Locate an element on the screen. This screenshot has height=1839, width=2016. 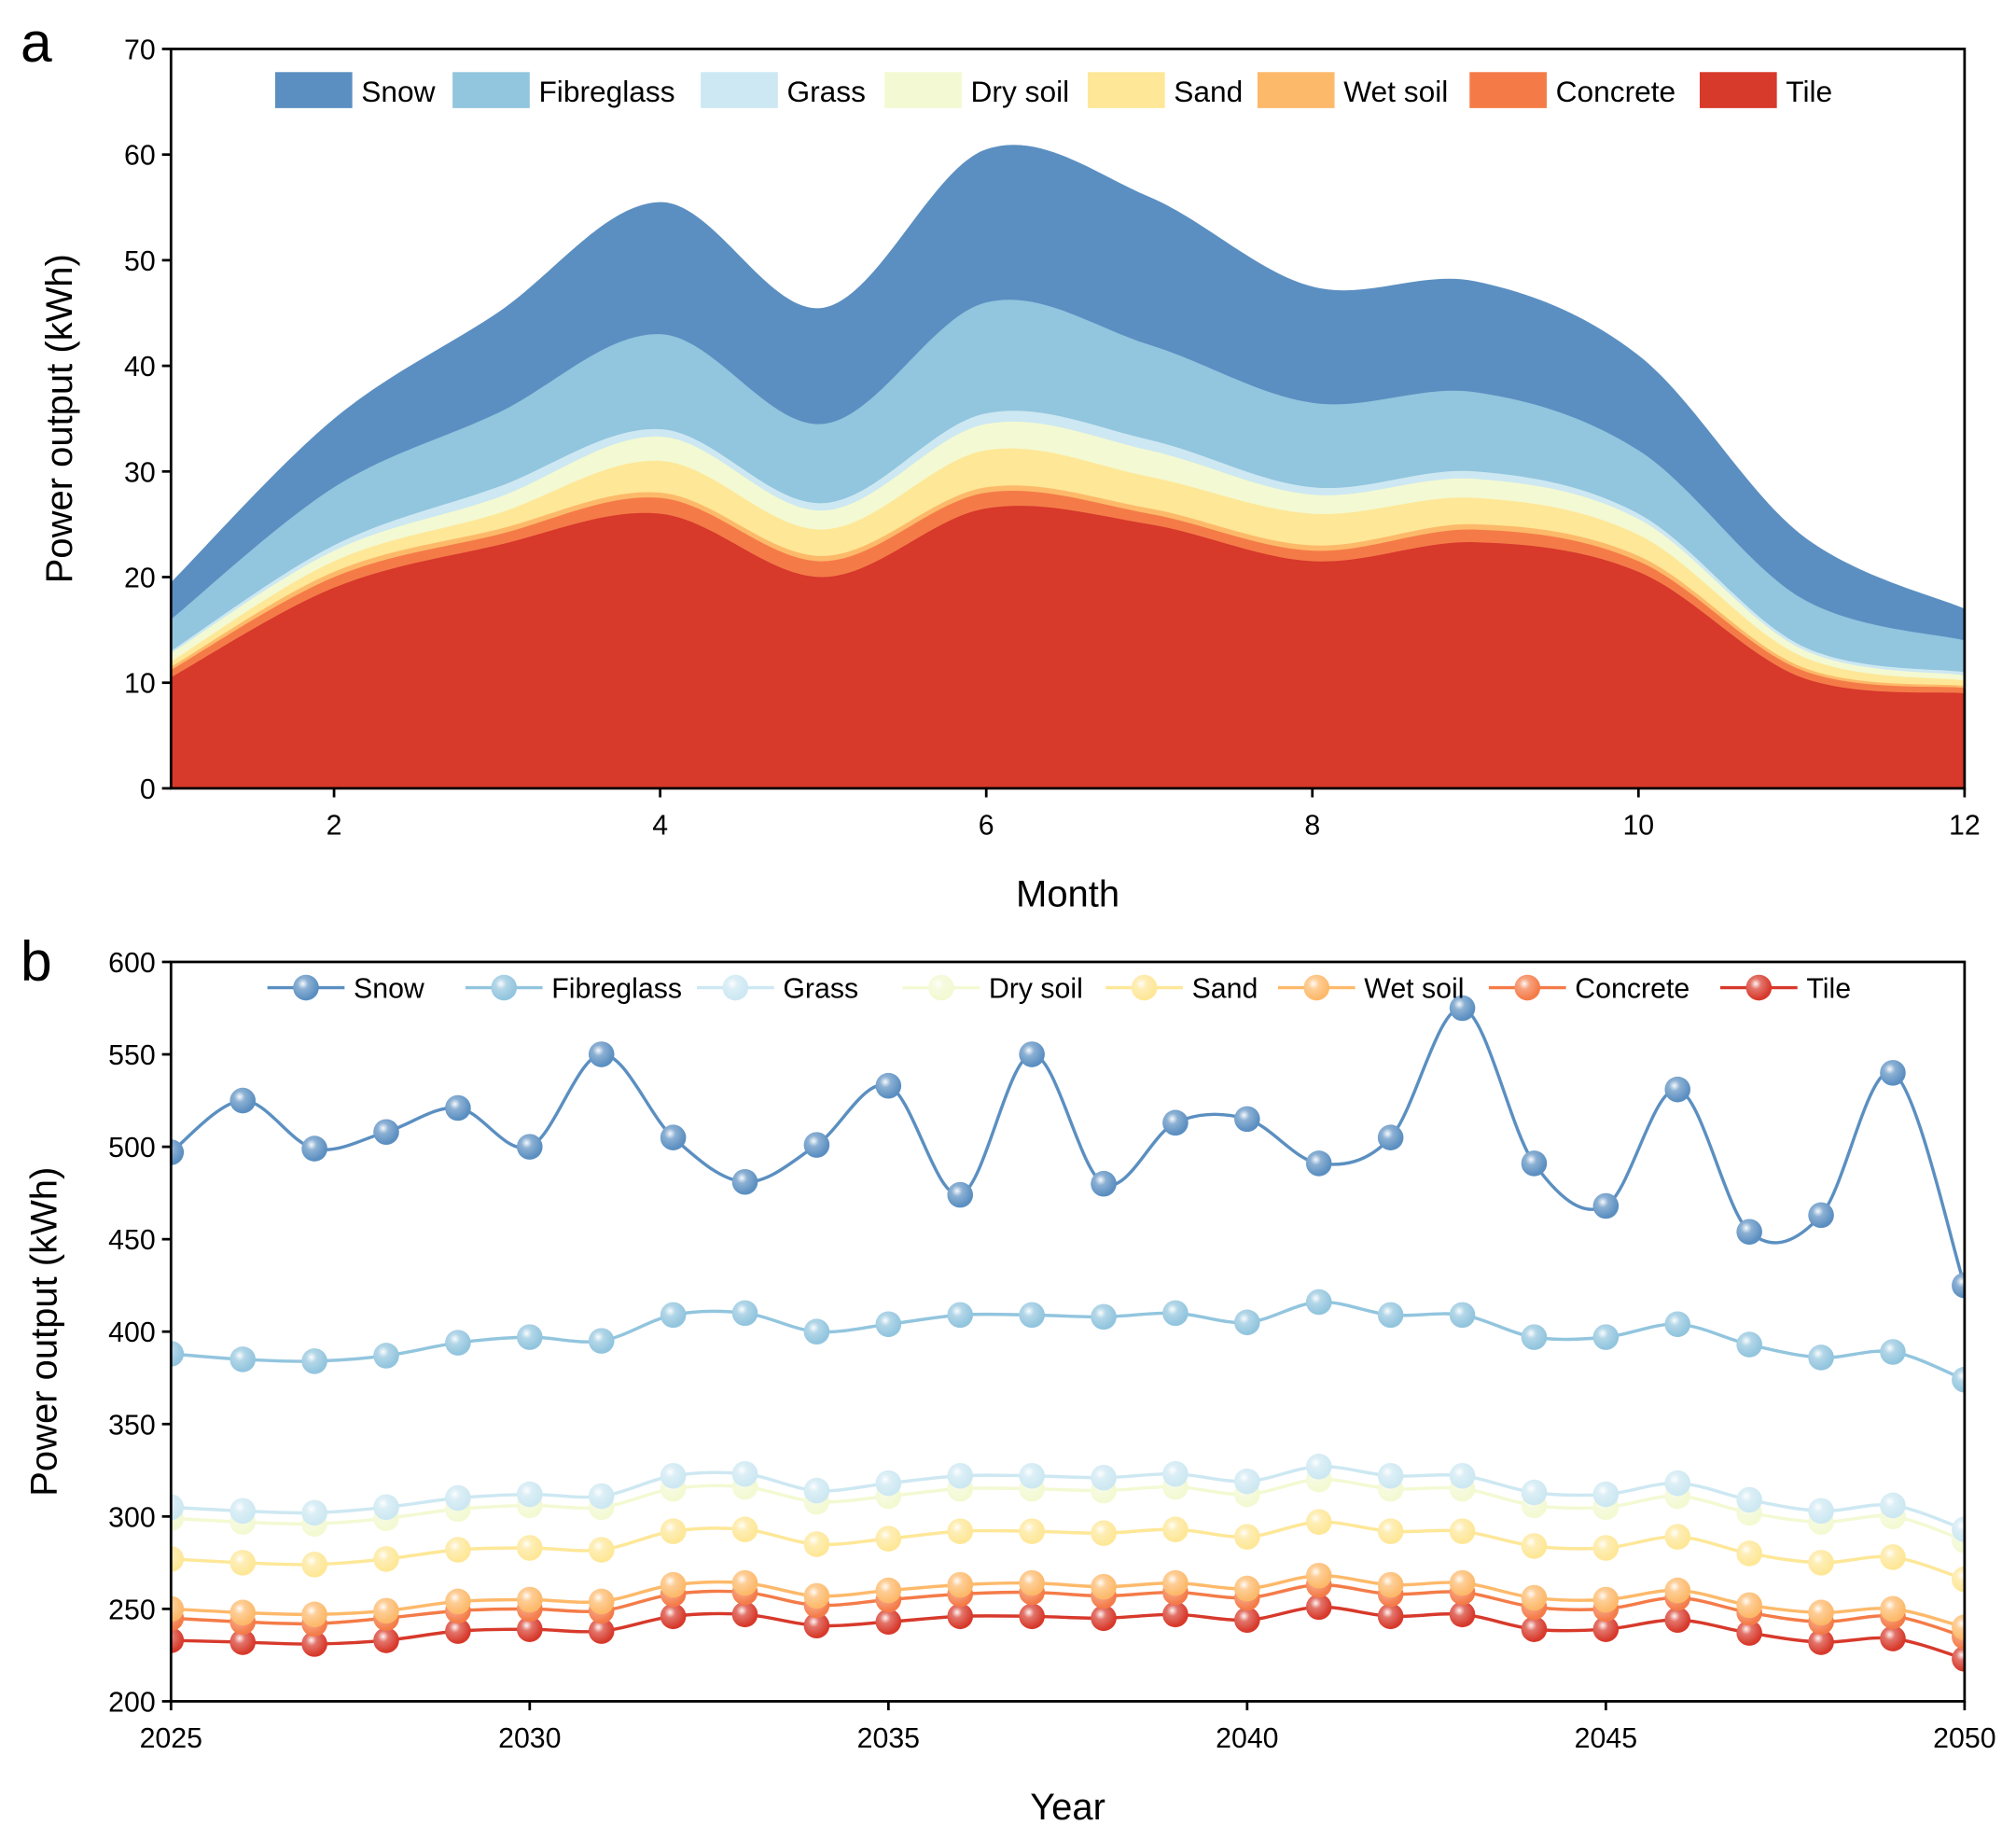
series-sand is located at coordinates (1068, 1551).